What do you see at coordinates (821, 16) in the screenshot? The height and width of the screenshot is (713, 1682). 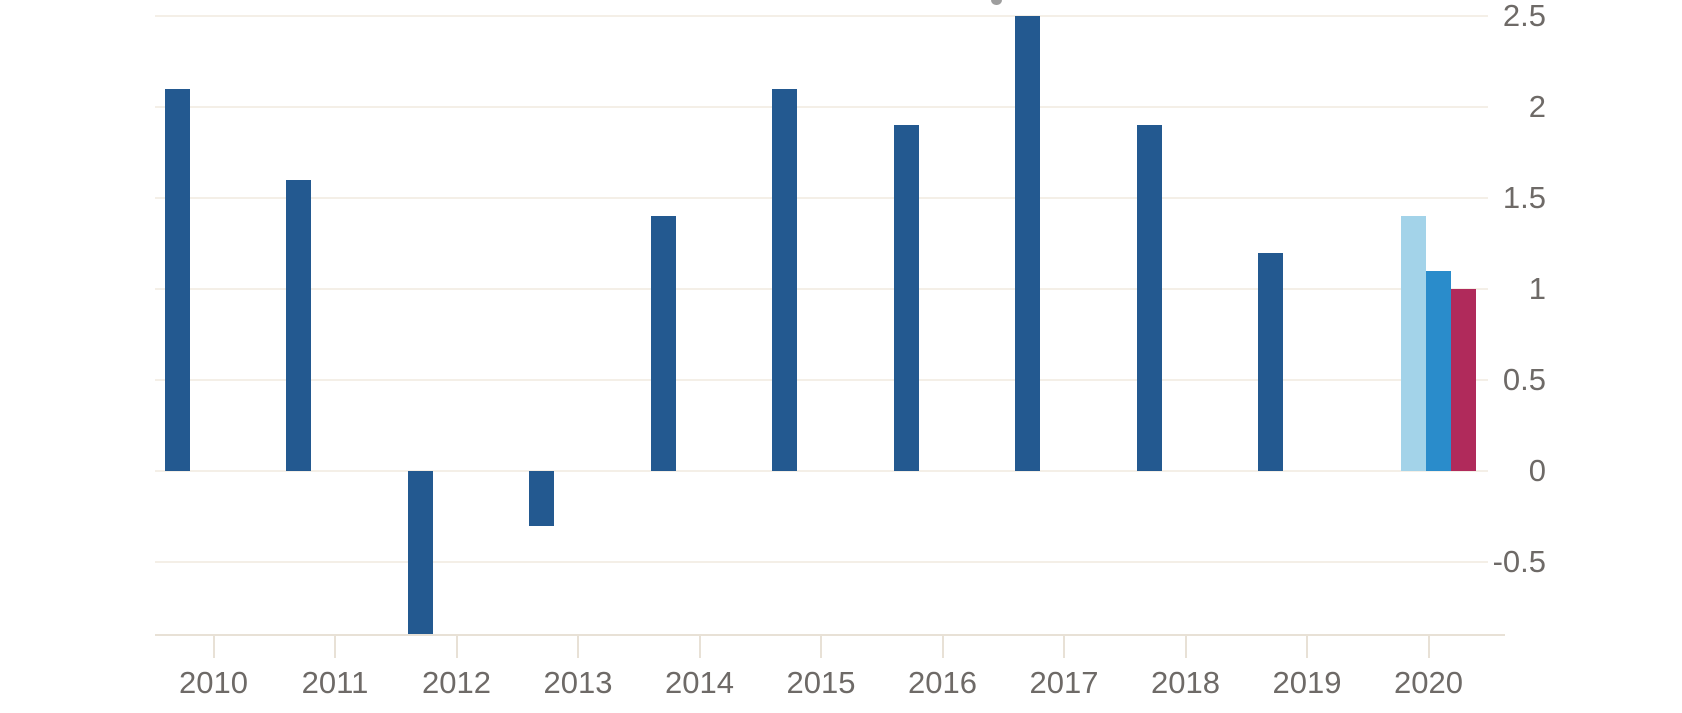 I see `gridline-2.5` at bounding box center [821, 16].